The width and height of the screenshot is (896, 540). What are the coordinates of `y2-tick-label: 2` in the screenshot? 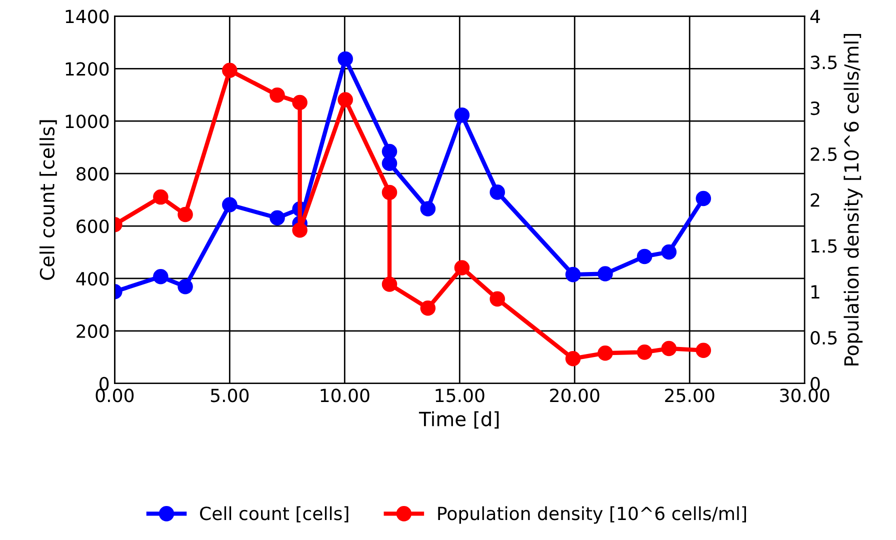 It's located at (815, 200).